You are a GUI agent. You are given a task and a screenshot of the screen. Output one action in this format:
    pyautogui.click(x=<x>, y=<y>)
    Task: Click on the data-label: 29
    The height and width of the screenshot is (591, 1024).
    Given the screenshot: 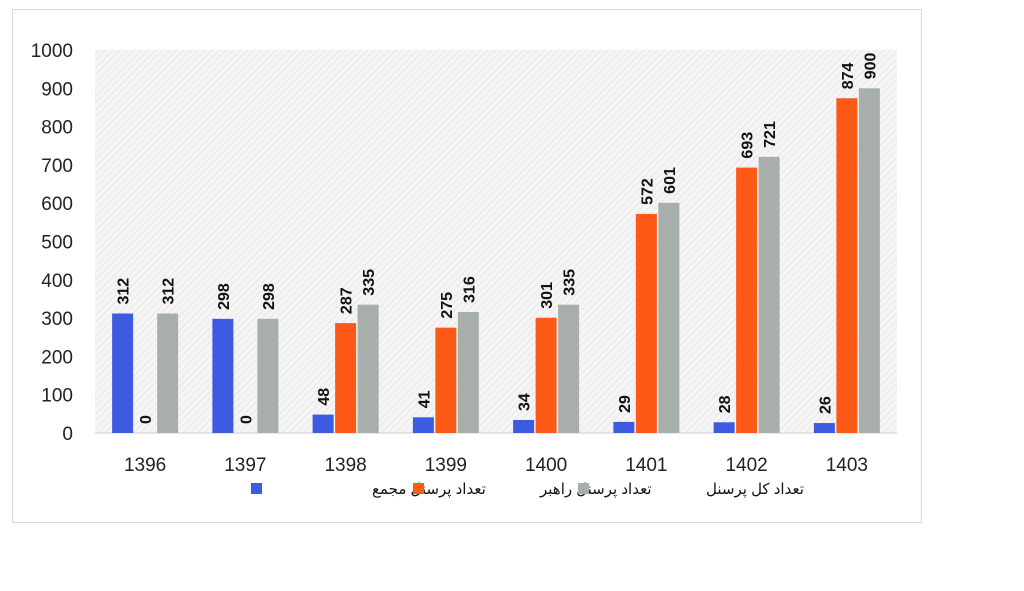 What is the action you would take?
    pyautogui.click(x=625, y=404)
    